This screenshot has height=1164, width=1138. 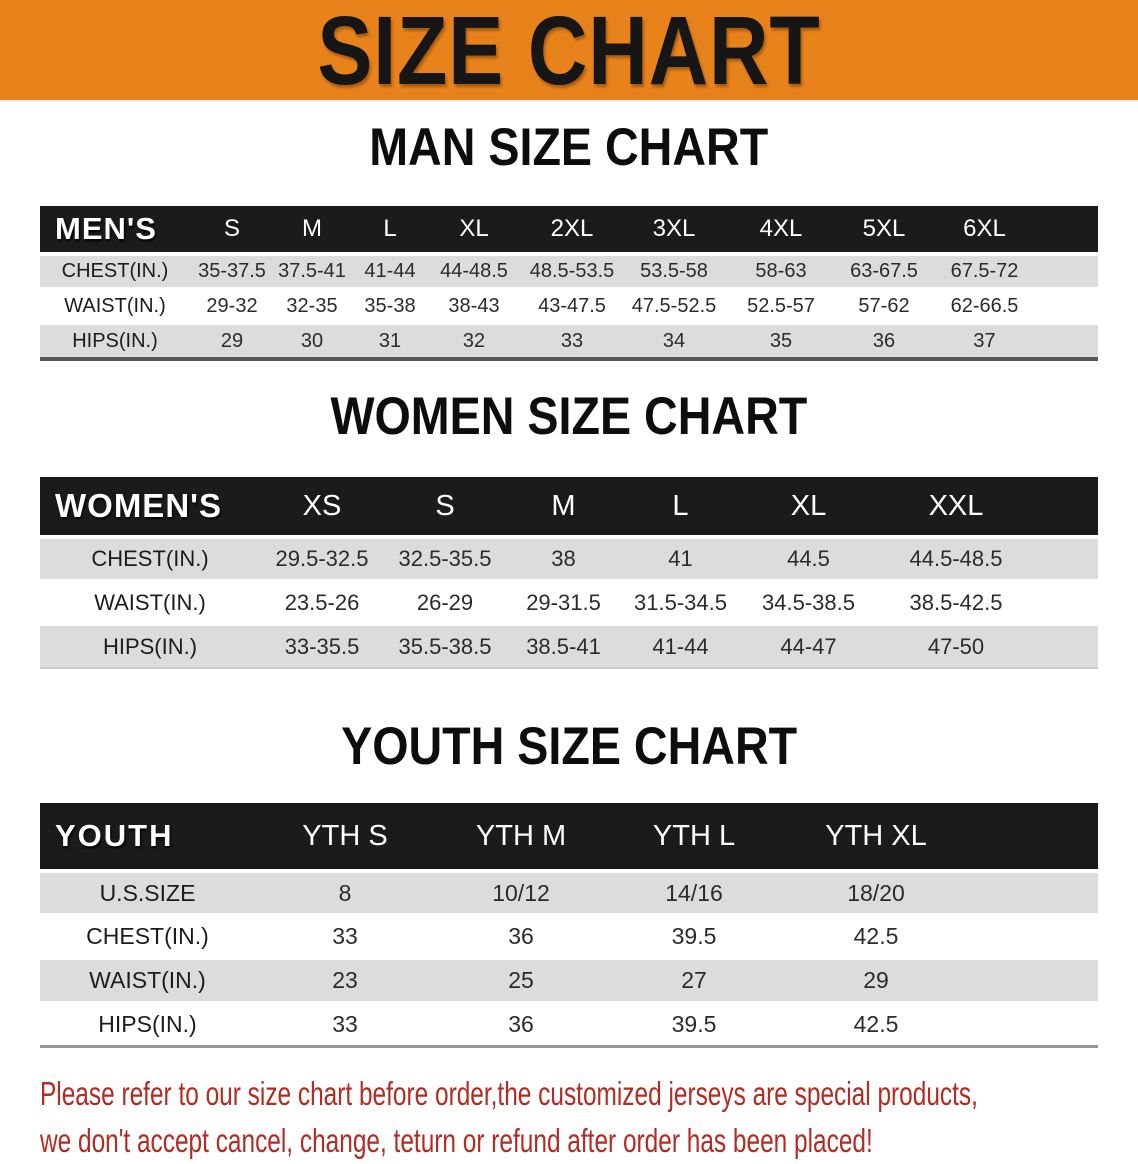 What do you see at coordinates (884, 269) in the screenshot?
I see `size-value-cell: 63-67.5` at bounding box center [884, 269].